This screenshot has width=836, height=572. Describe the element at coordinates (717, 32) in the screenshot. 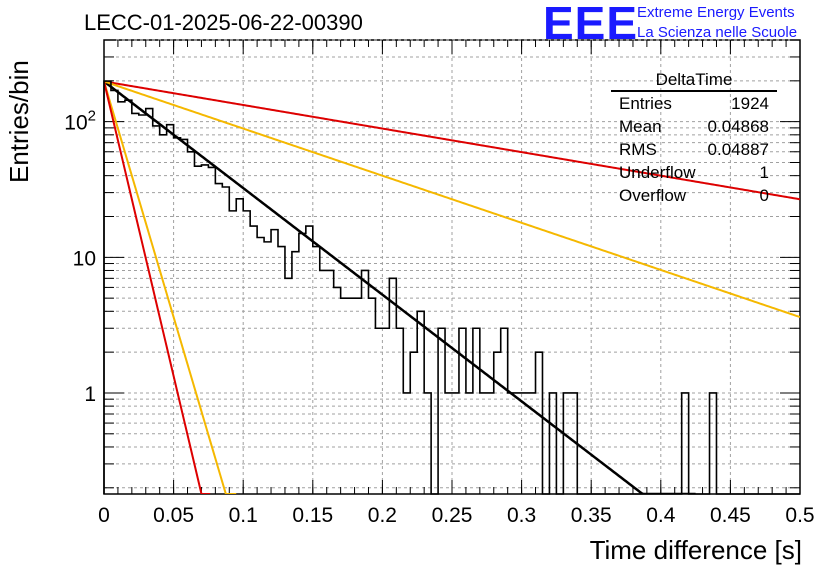

I see `logo-line-2: La Scienza nelle Scuole` at that location.